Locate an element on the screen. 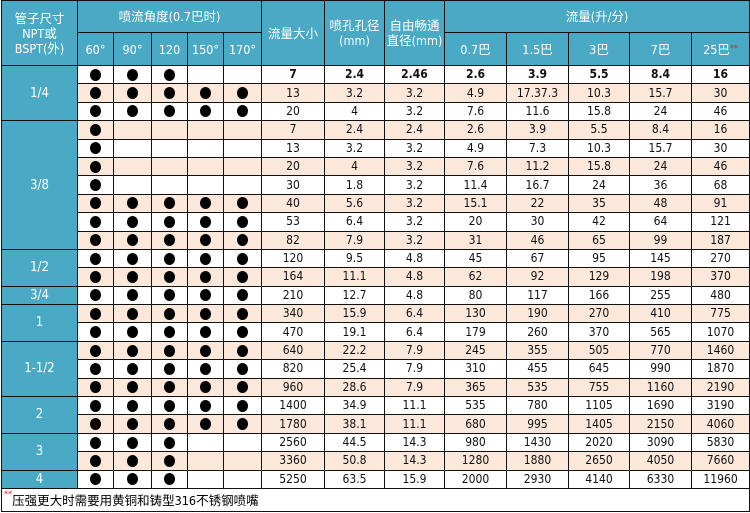 This screenshot has width=750, height=513. flow-cell: 121 is located at coordinates (720, 222).